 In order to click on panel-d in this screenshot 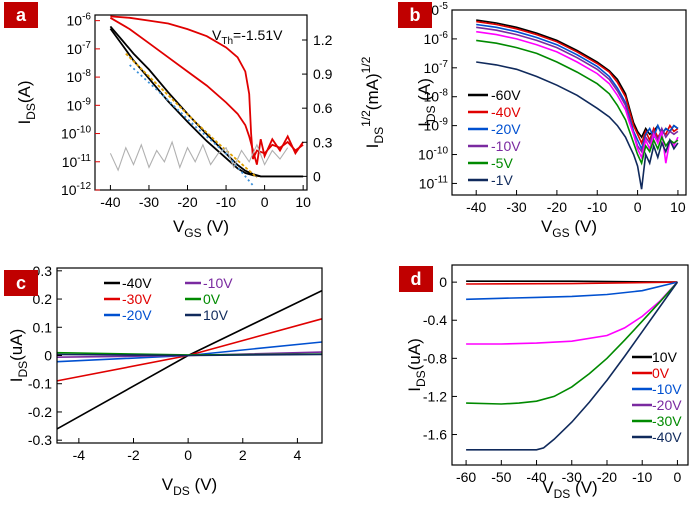, I will do `click(572, 365)`.